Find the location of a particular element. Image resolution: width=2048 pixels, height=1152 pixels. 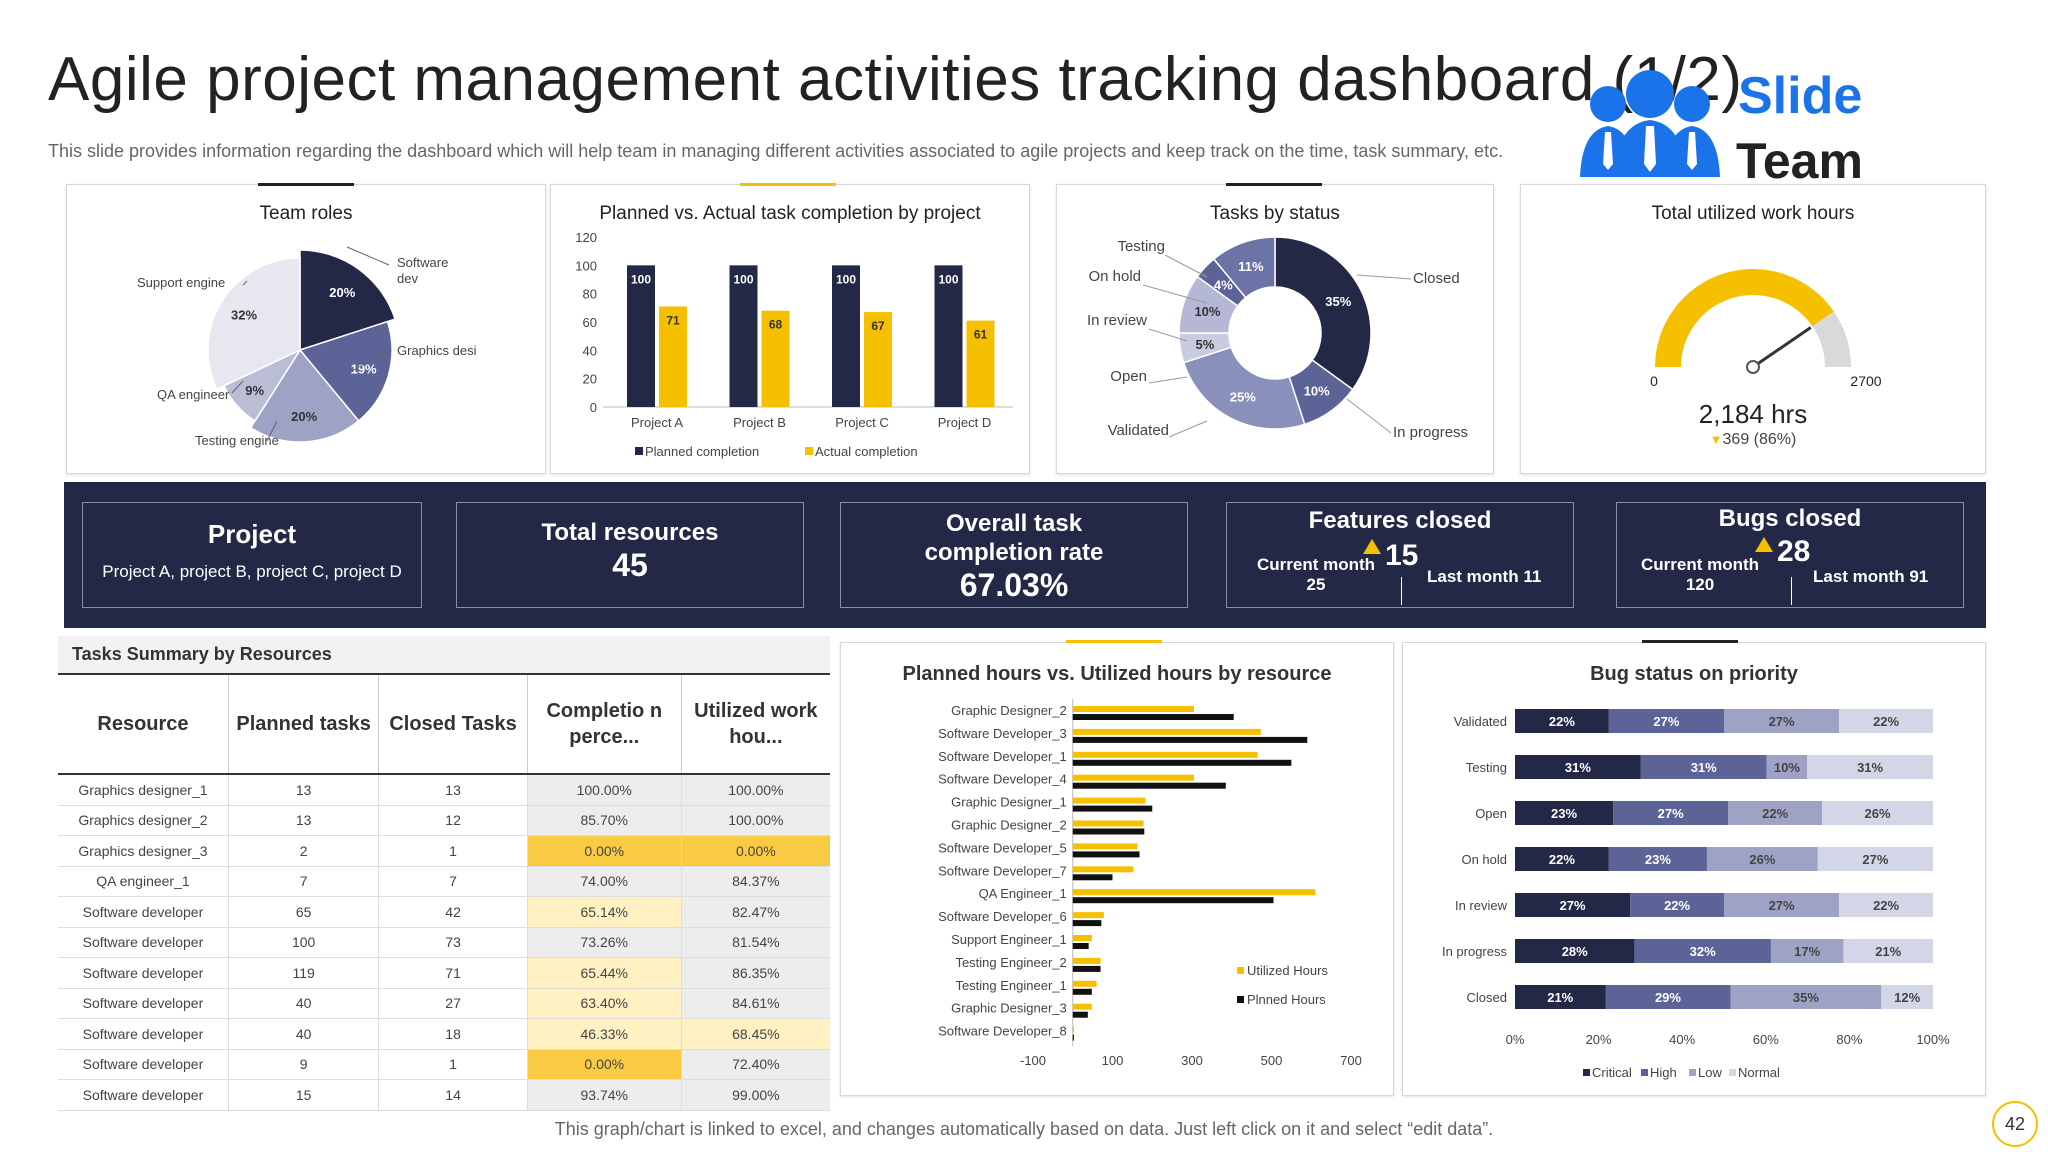

deco-line is located at coordinates (1114, 641).